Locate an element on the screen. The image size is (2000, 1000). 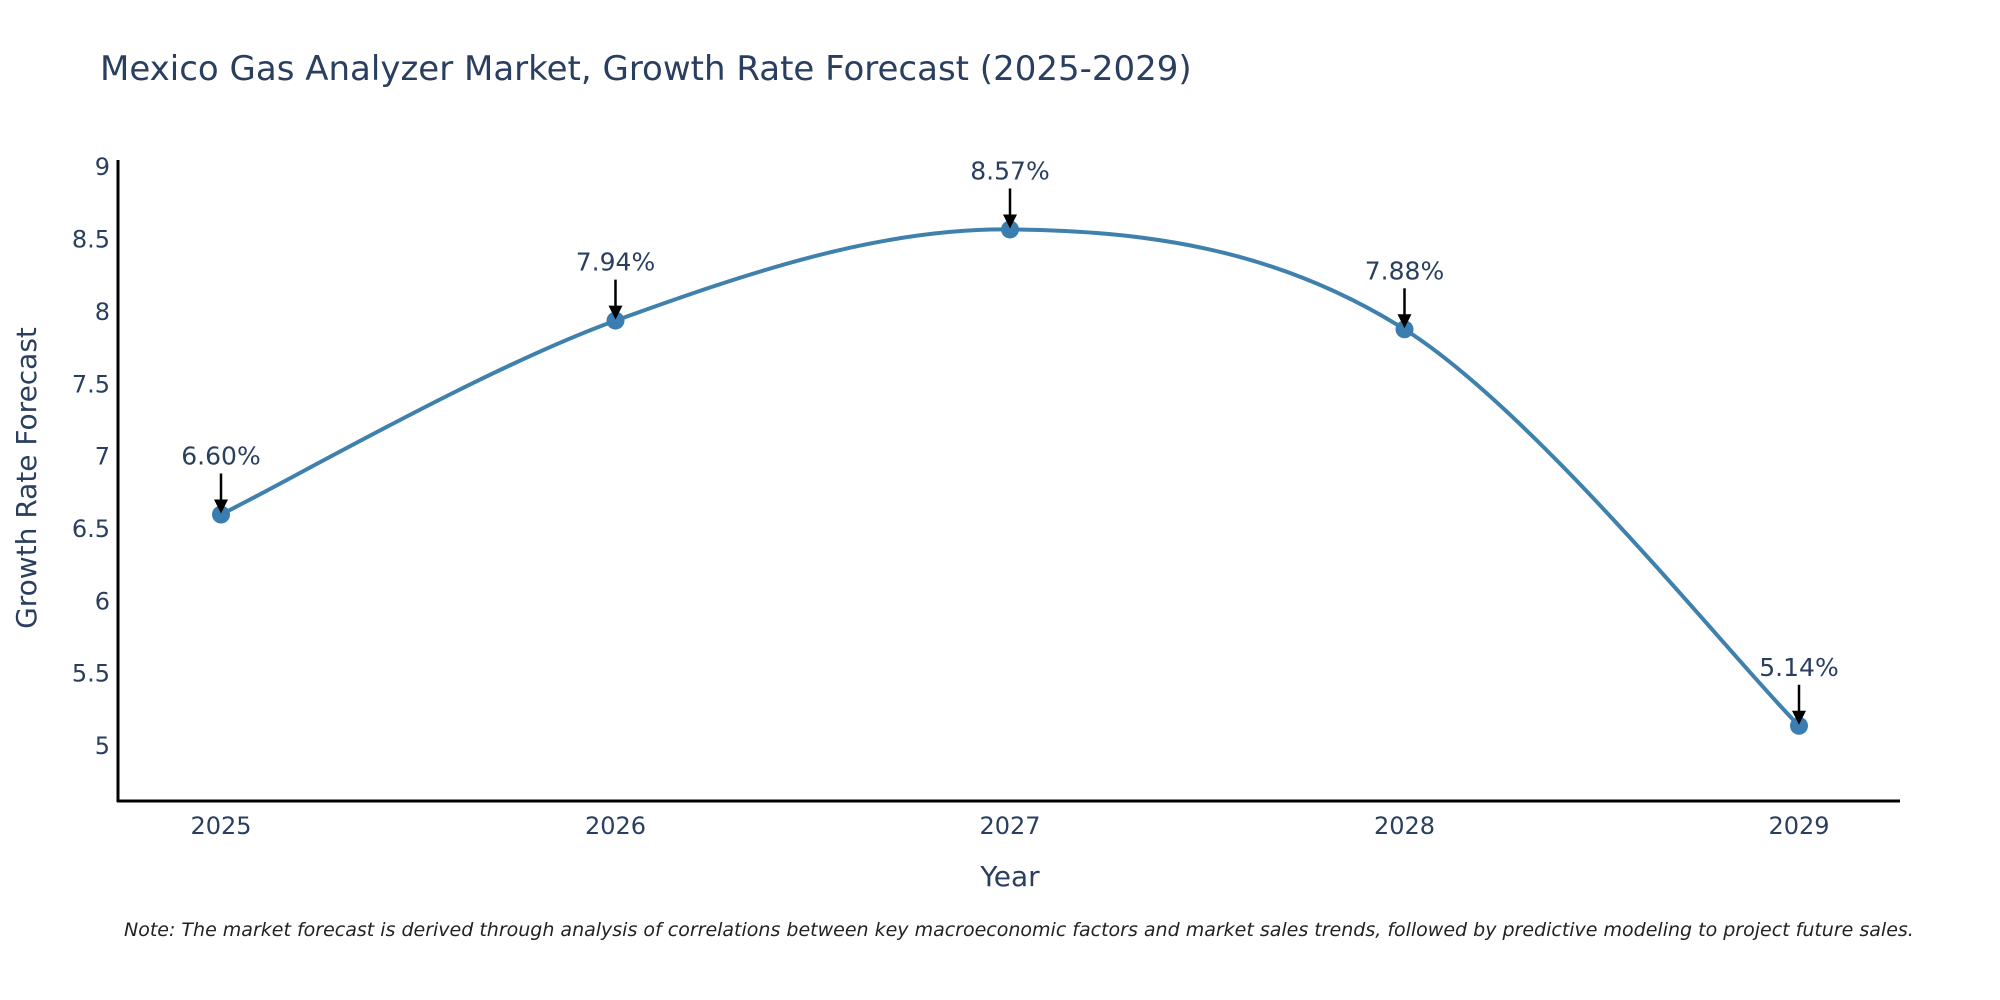
data-label: 7.88% is located at coordinates (1404, 270).